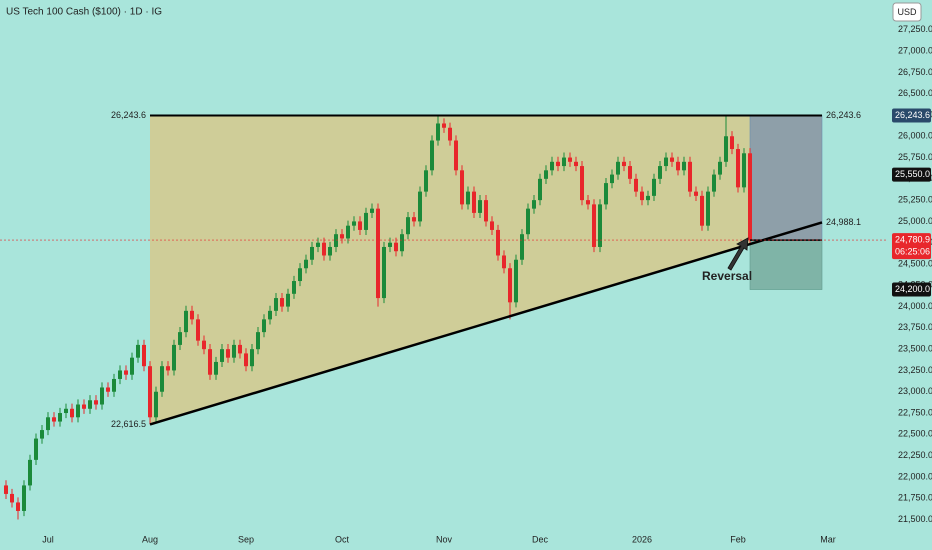 This screenshot has height=550, width=932. Describe the element at coordinates (915, 157) in the screenshot. I see `y-tick-label: 25,750.0` at that location.